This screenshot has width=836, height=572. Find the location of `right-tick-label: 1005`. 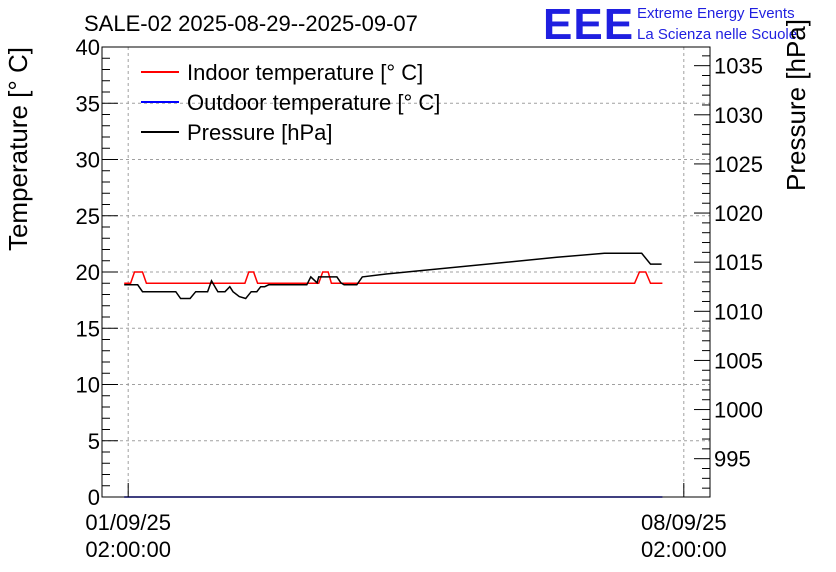

right-tick-label: 1005 is located at coordinates (738, 360).